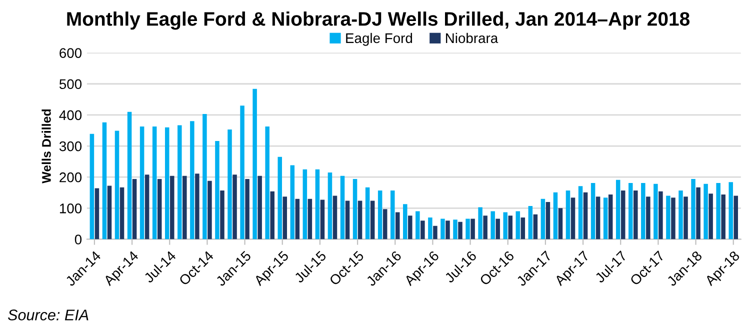 The height and width of the screenshot is (330, 756). Describe the element at coordinates (379, 39) in the screenshot. I see `legend-label: Eagle Ford` at that location.